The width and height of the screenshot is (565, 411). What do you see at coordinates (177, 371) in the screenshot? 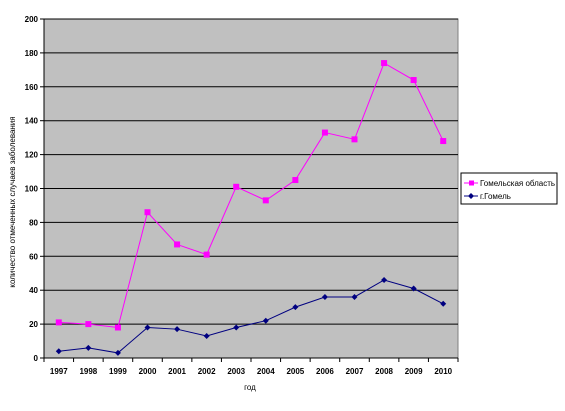
I see `x-tick-label: 2001` at bounding box center [177, 371].